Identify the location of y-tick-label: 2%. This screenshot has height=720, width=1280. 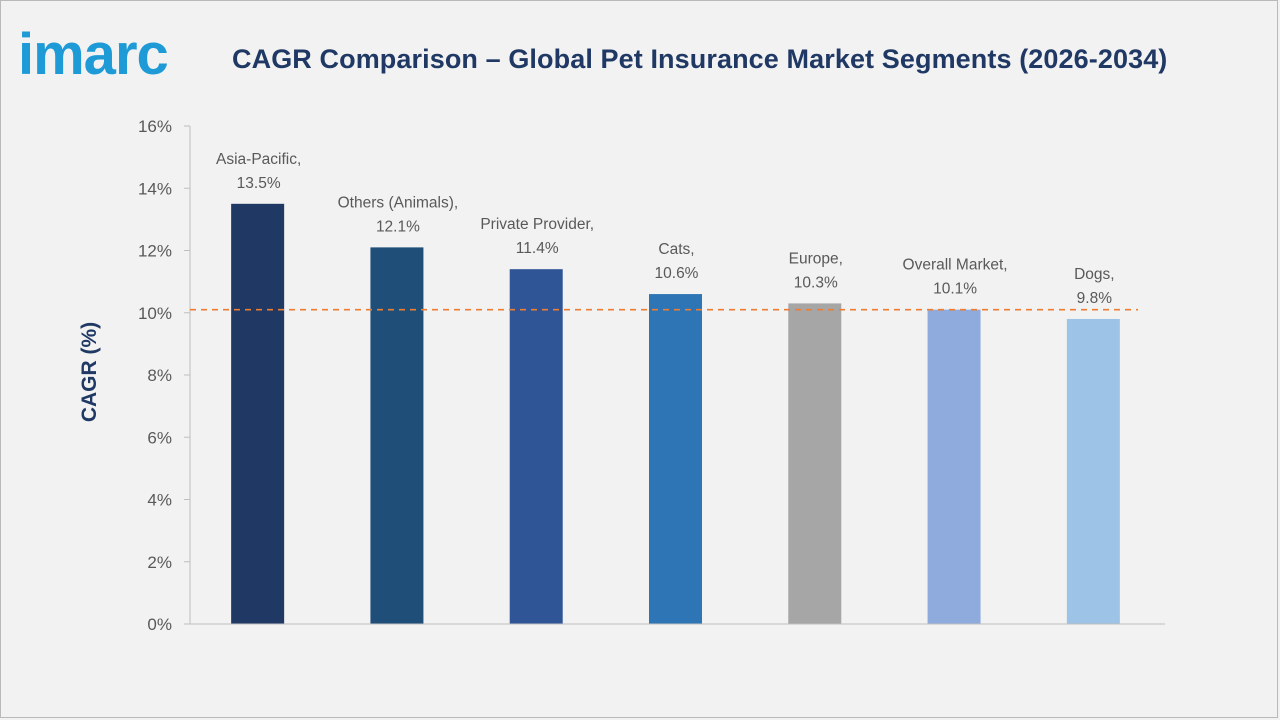
(159, 562).